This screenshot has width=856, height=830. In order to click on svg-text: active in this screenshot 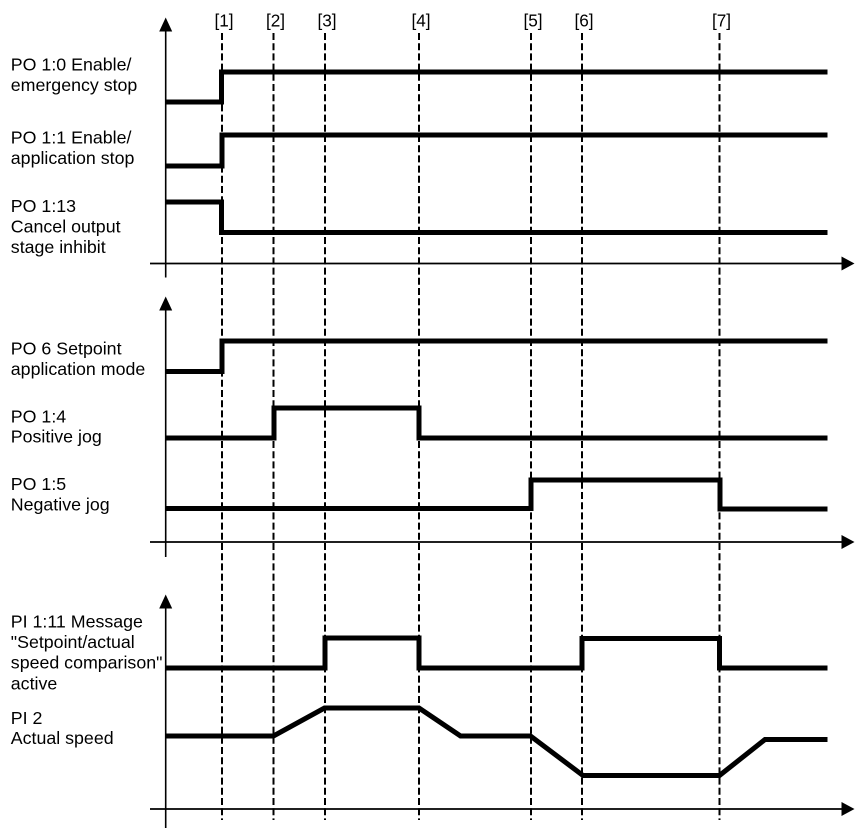, I will do `click(34, 684)`.